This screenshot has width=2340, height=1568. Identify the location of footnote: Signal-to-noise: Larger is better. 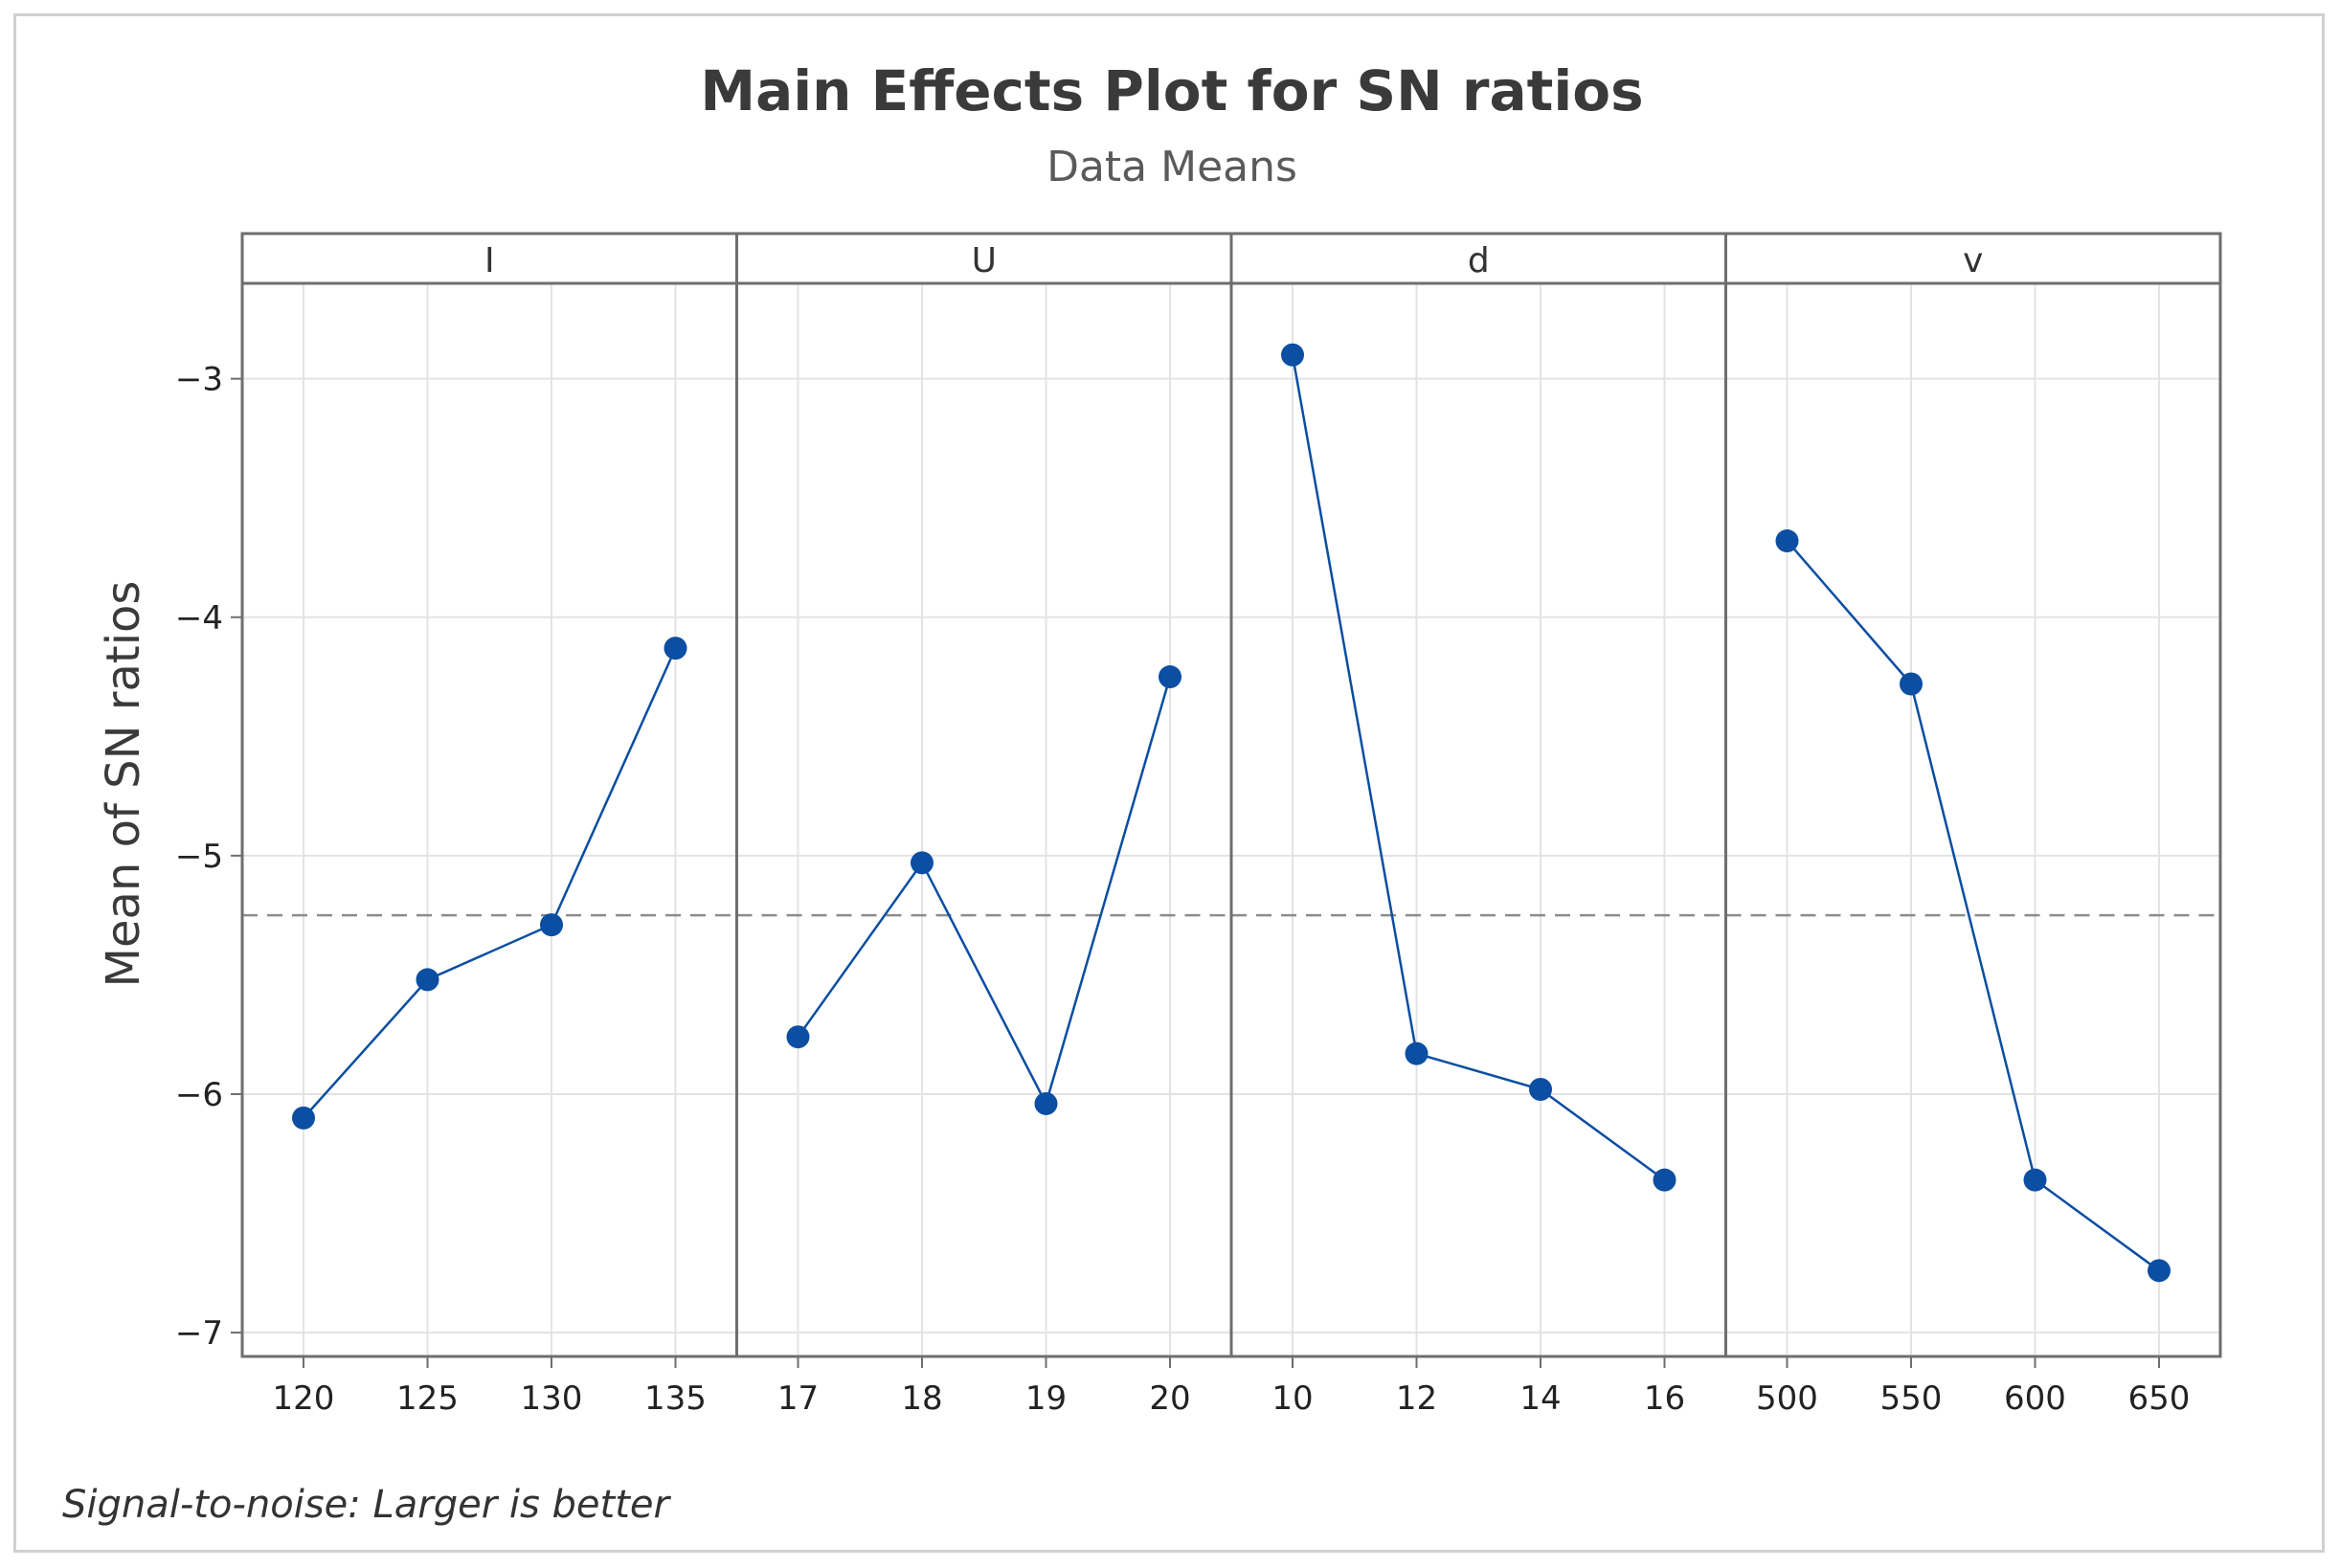
(367, 1505).